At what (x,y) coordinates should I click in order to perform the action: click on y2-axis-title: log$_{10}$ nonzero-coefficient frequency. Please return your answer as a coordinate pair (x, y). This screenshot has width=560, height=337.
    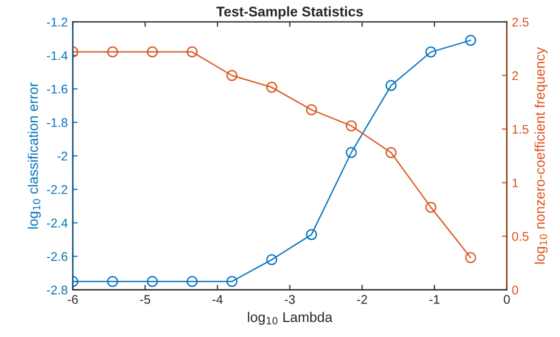
    Looking at the image, I should click on (541, 155).